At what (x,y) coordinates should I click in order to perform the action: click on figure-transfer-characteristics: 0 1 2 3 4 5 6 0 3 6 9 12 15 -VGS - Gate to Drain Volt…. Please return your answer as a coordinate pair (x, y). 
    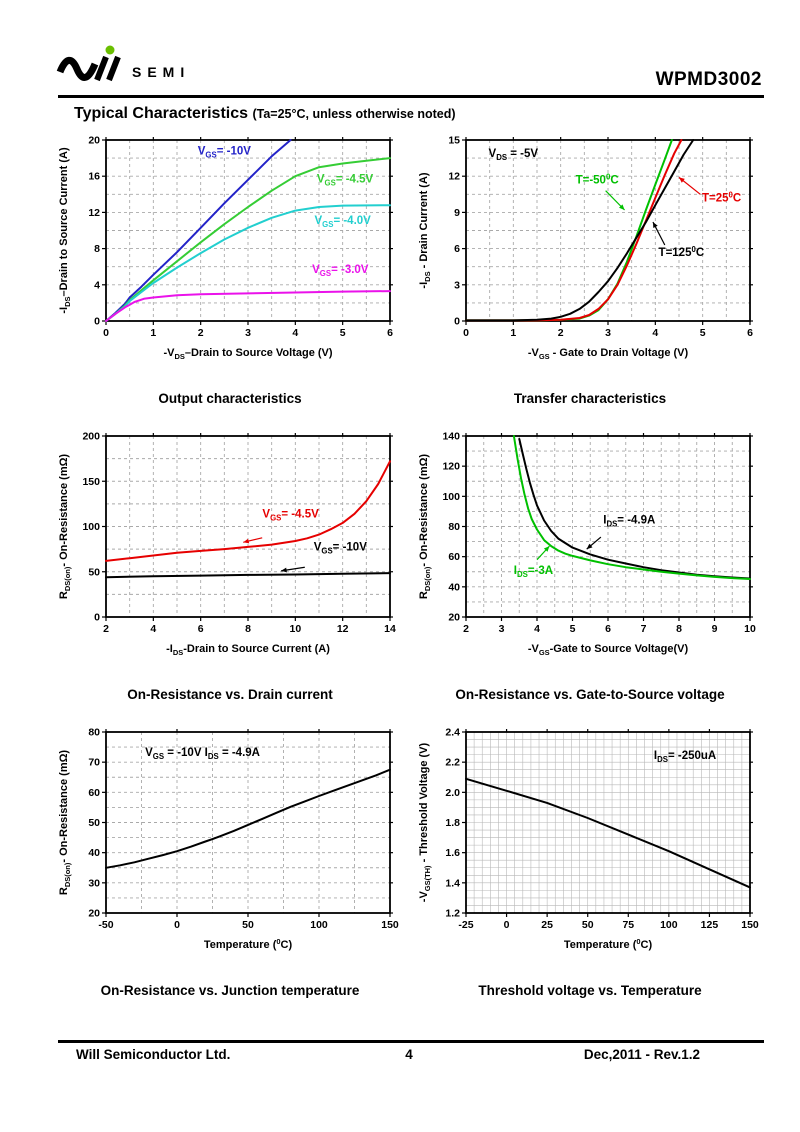
    Looking at the image, I should click on (590, 269).